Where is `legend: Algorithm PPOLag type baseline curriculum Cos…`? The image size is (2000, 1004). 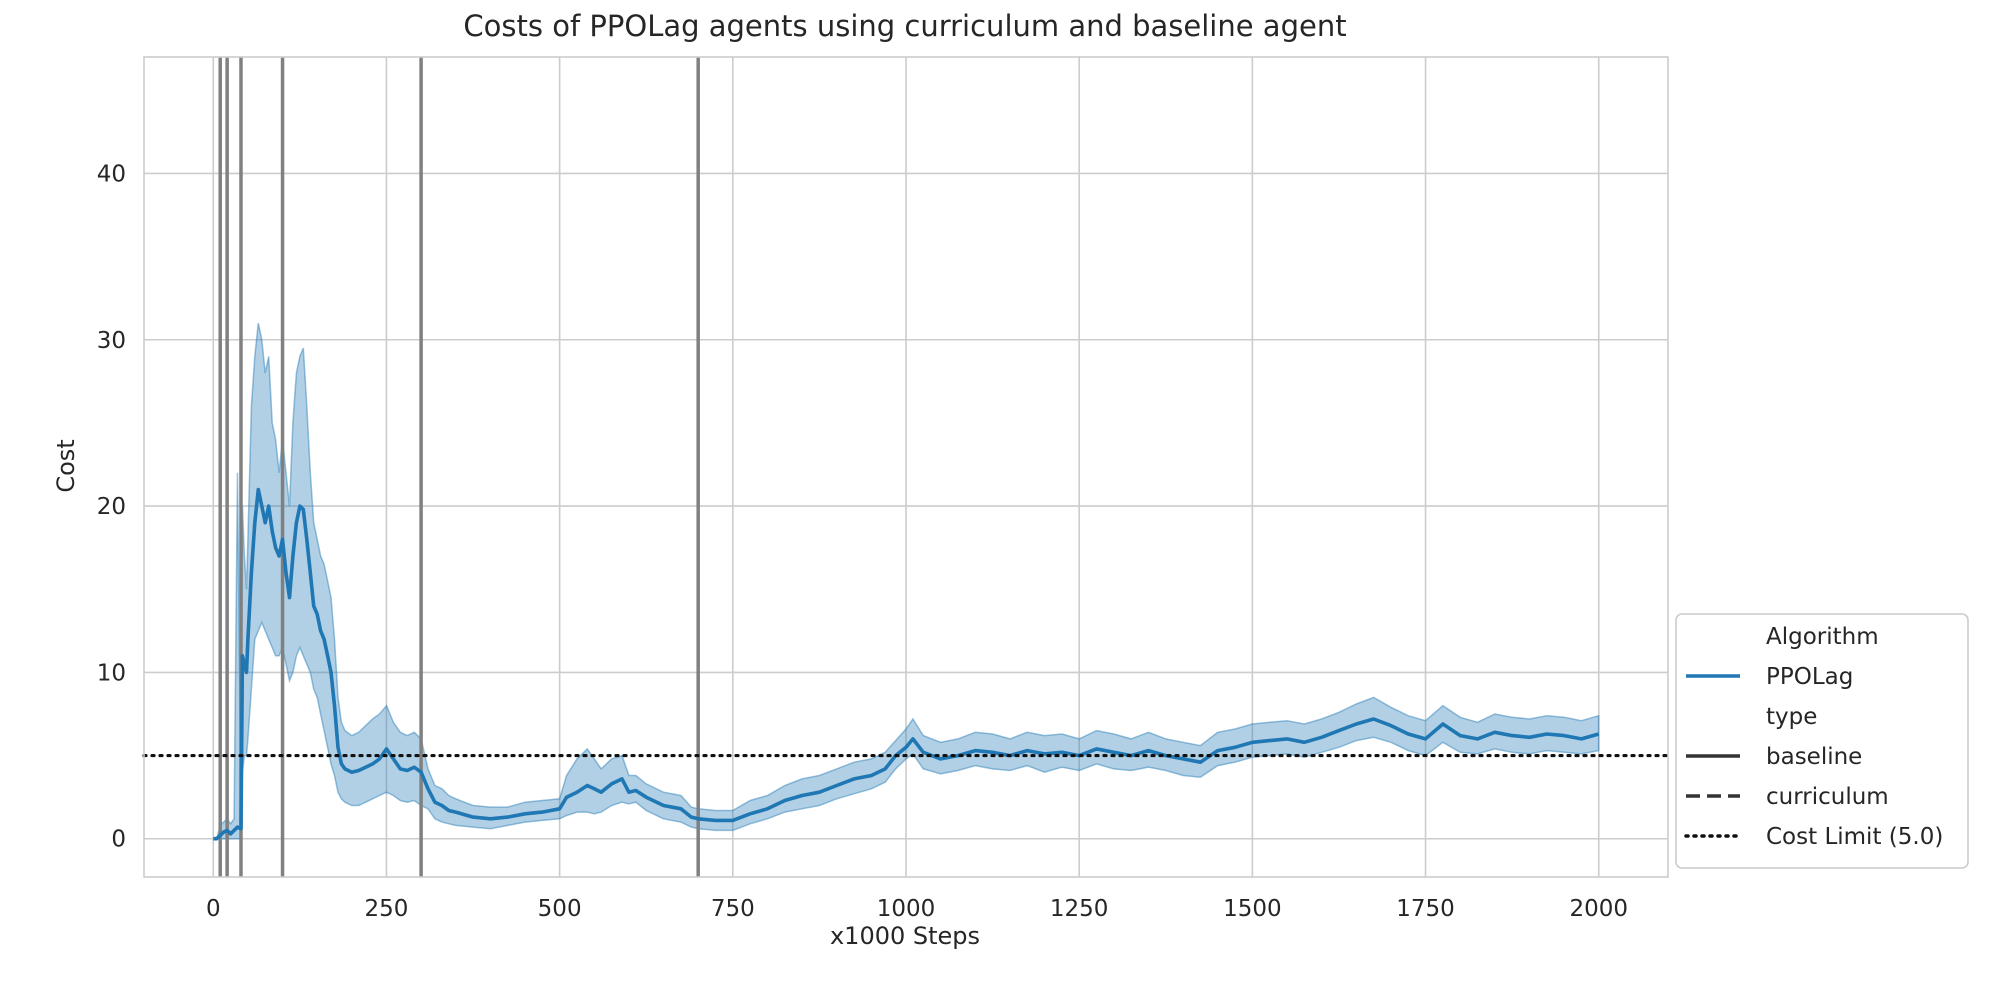
legend: Algorithm PPOLag type baseline curriculum Cos… is located at coordinates (1822, 741).